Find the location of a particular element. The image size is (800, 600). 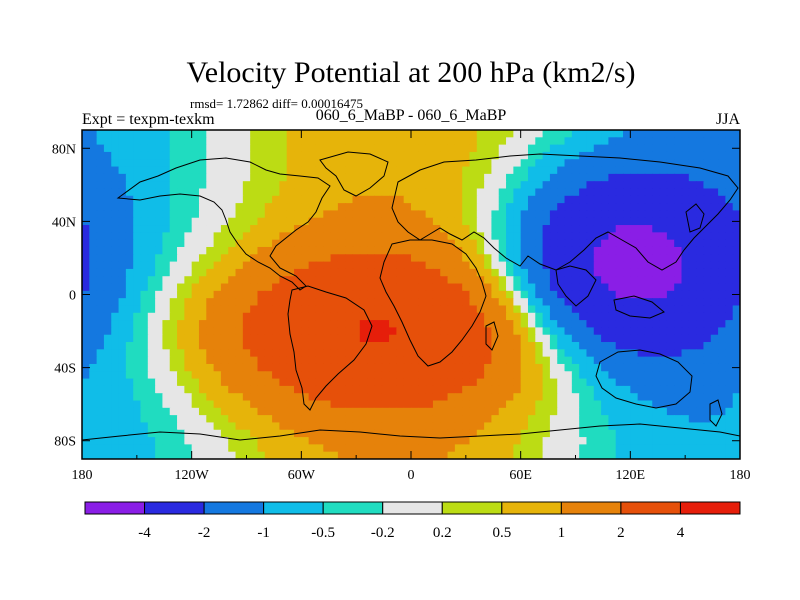

x-tick-label: 180 is located at coordinates (740, 475).